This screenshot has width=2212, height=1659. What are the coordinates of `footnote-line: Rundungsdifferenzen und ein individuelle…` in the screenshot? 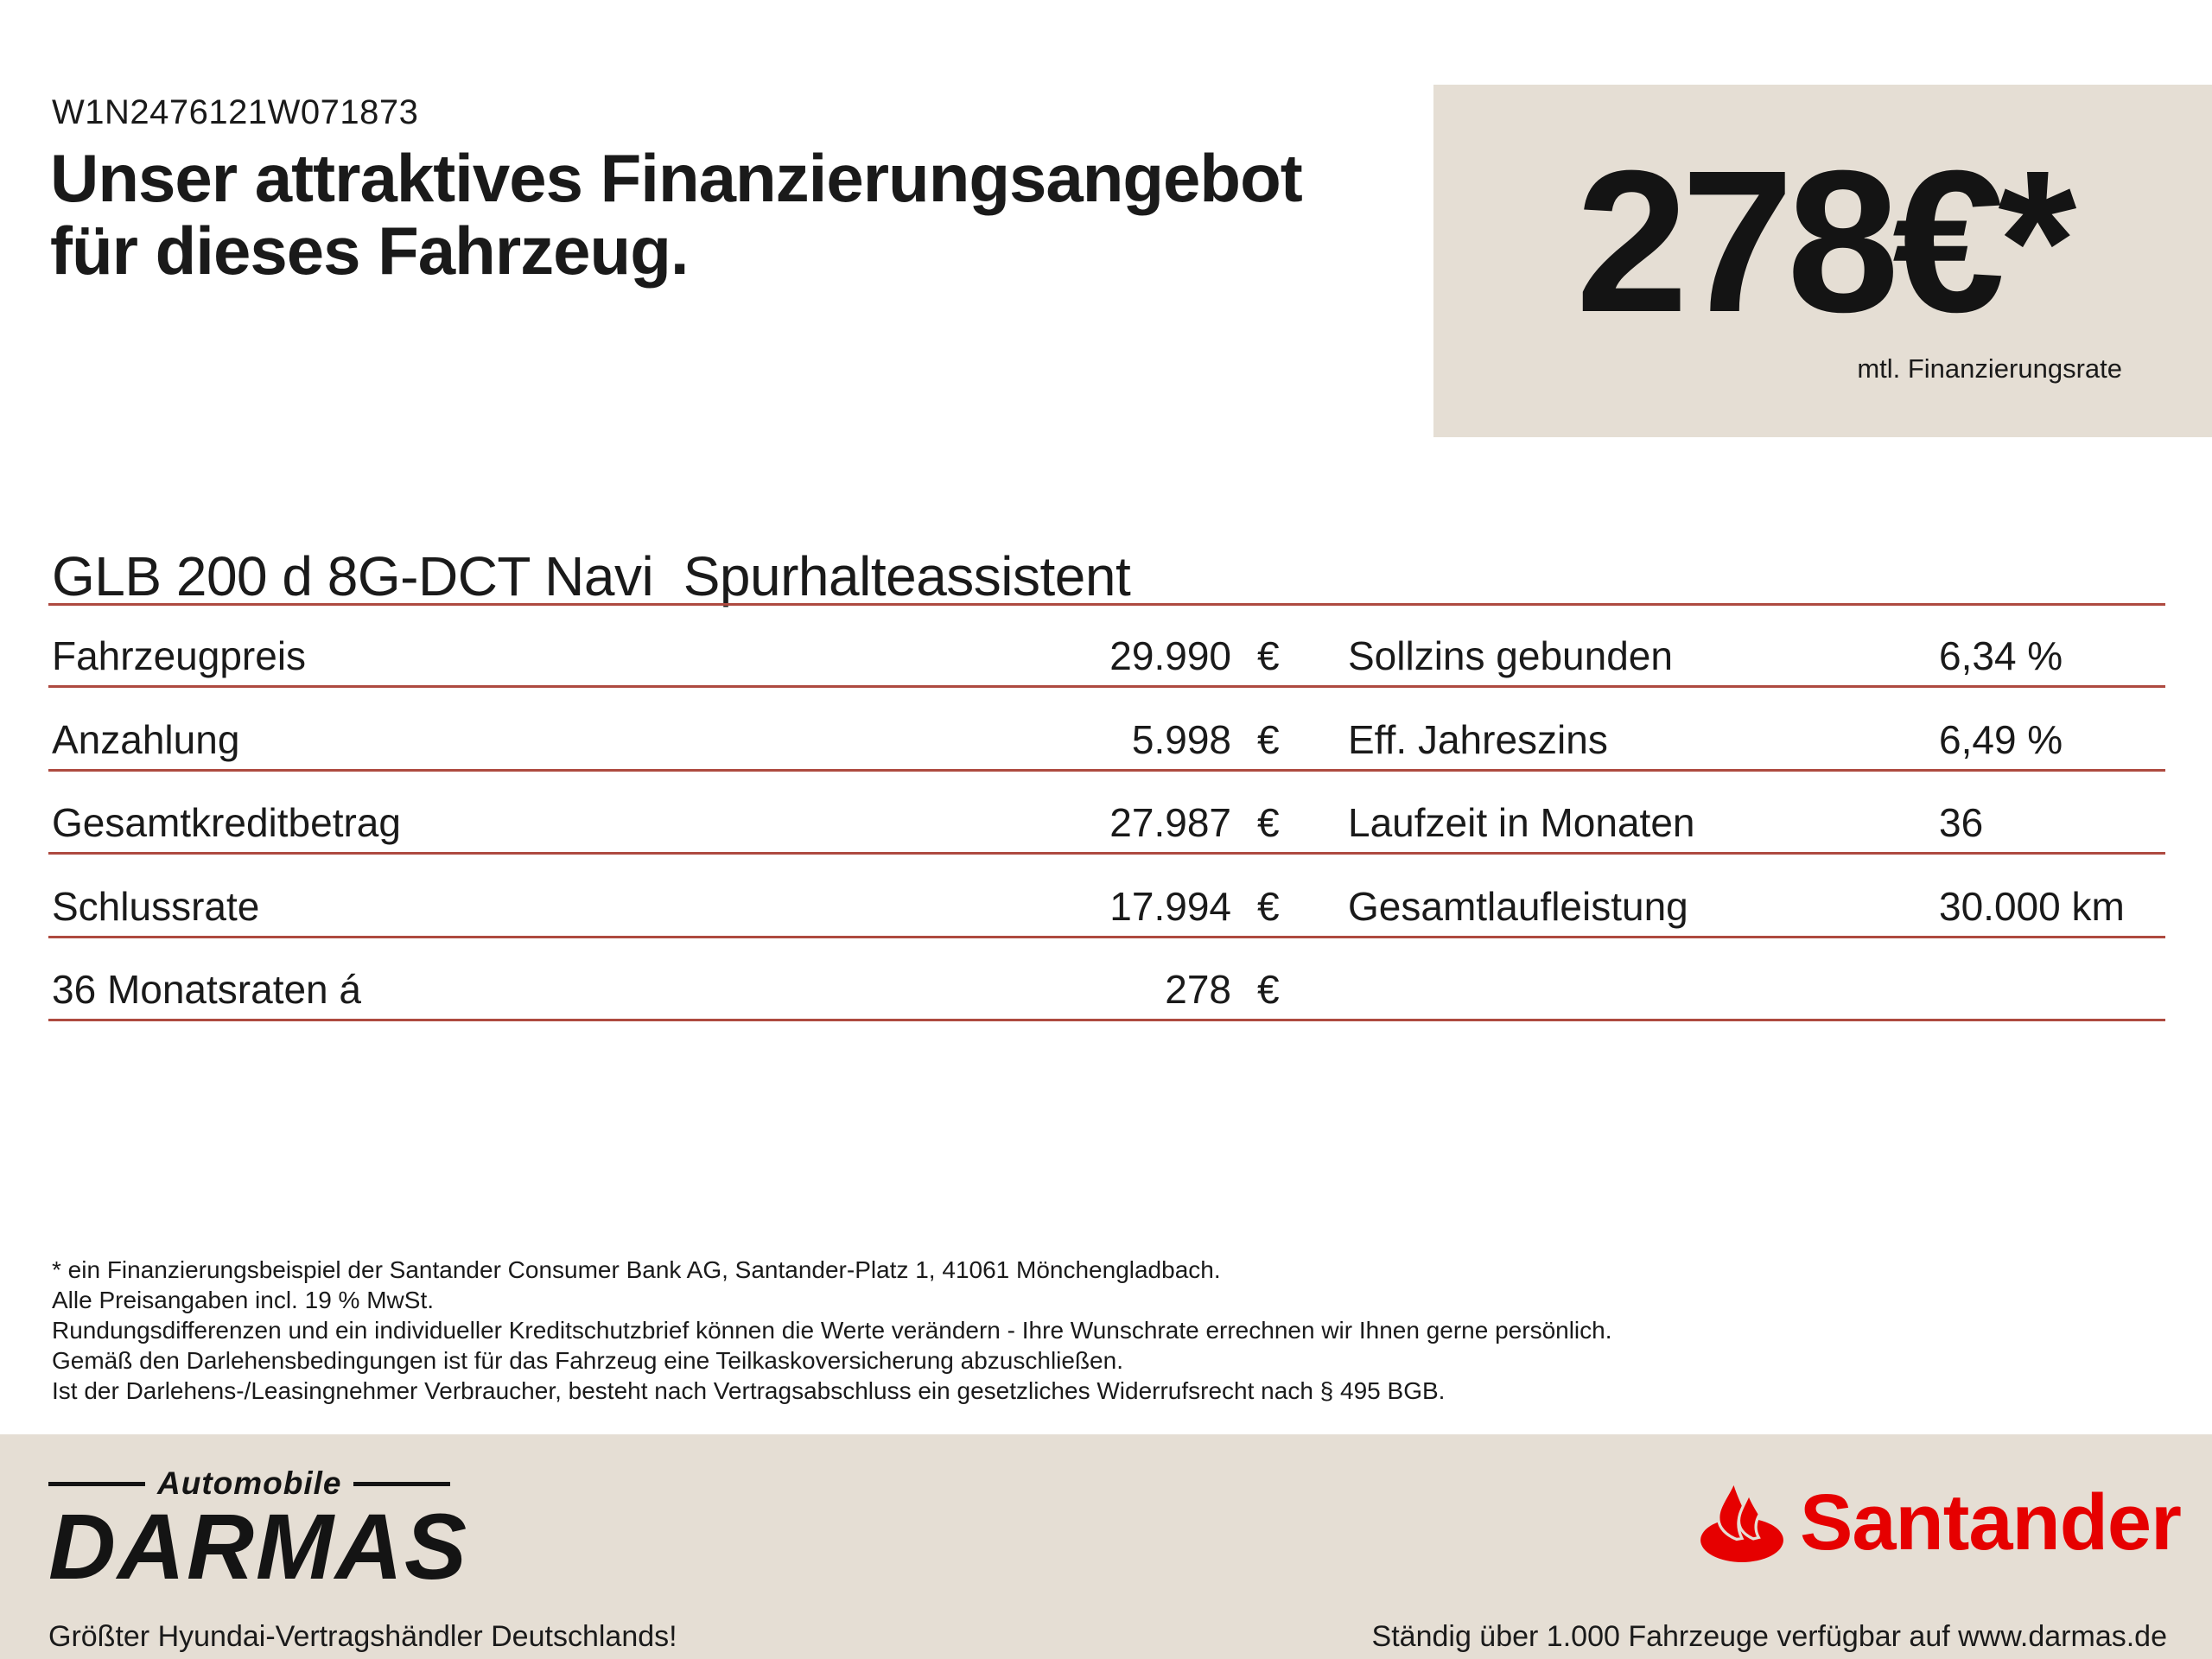 It's located at (832, 1330).